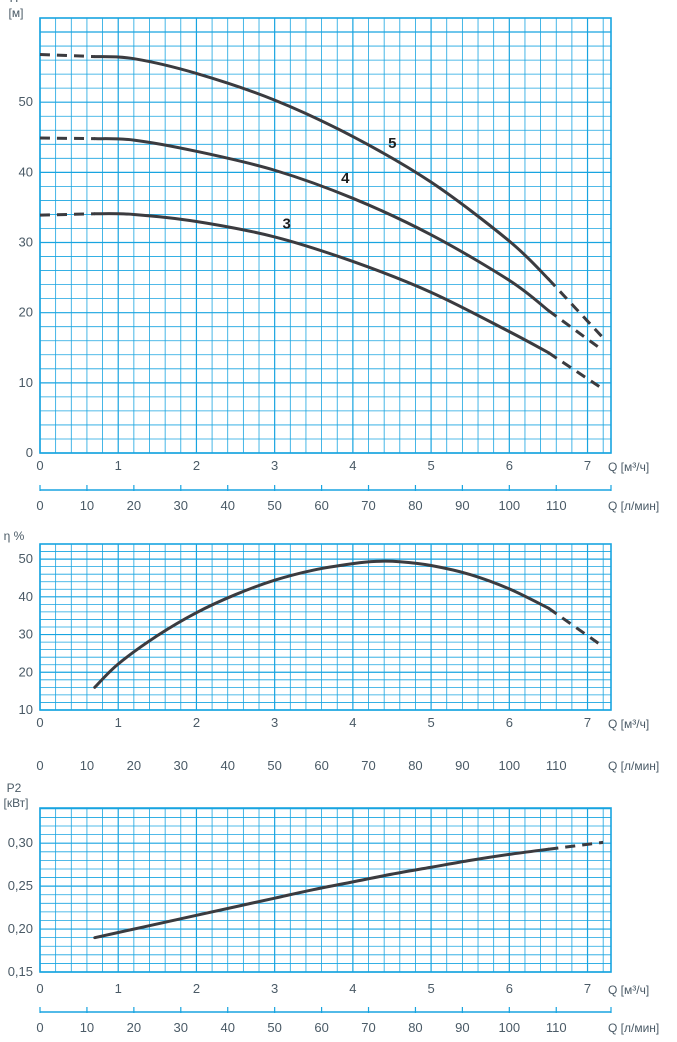 Image resolution: width=677 pixels, height=1042 pixels. What do you see at coordinates (392, 143) in the screenshot?
I see `curve-label: 5` at bounding box center [392, 143].